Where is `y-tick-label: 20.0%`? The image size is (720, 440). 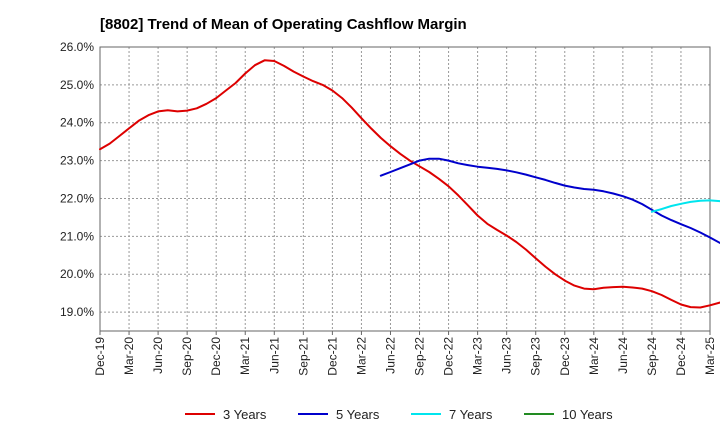 y-tick-label: 20.0% is located at coordinates (77, 274).